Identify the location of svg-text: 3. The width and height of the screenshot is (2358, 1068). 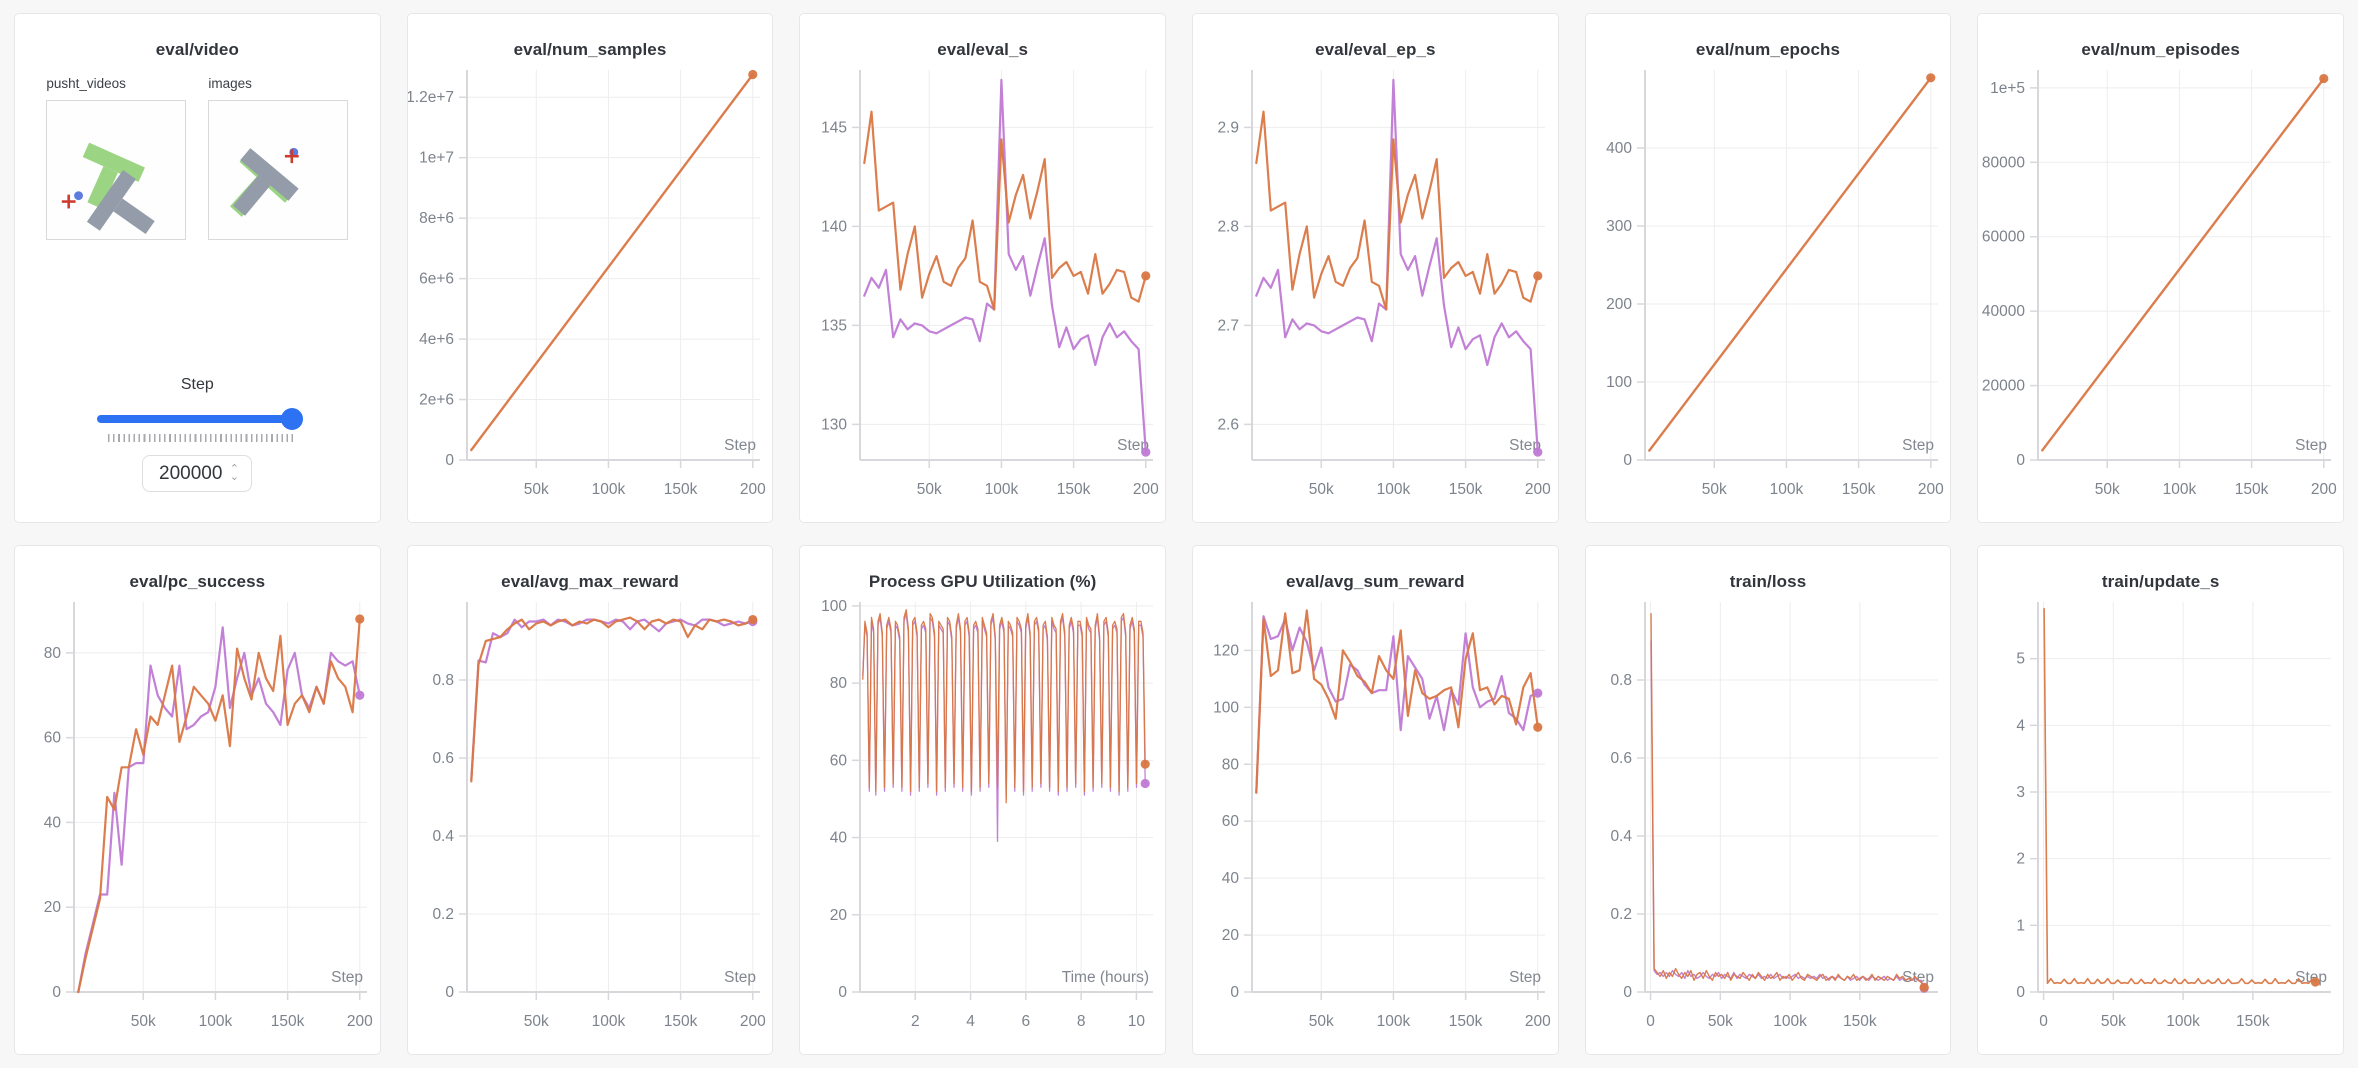
(2020, 792).